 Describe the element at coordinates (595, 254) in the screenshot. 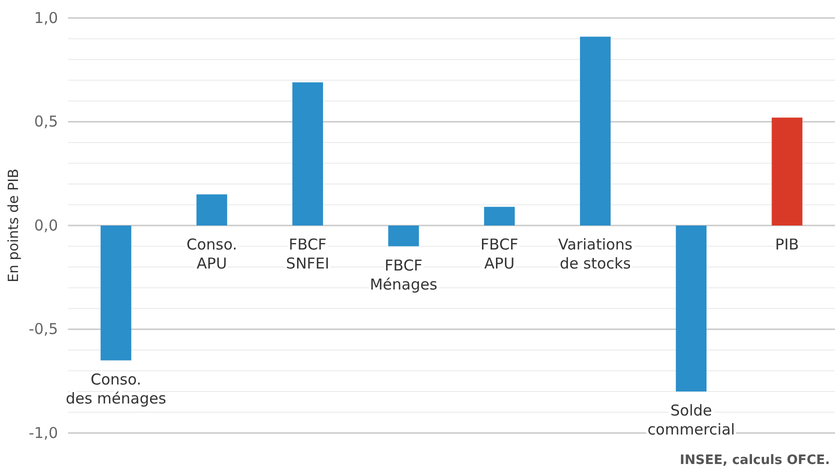

I see `x-tick-label: Variations de stocks` at that location.